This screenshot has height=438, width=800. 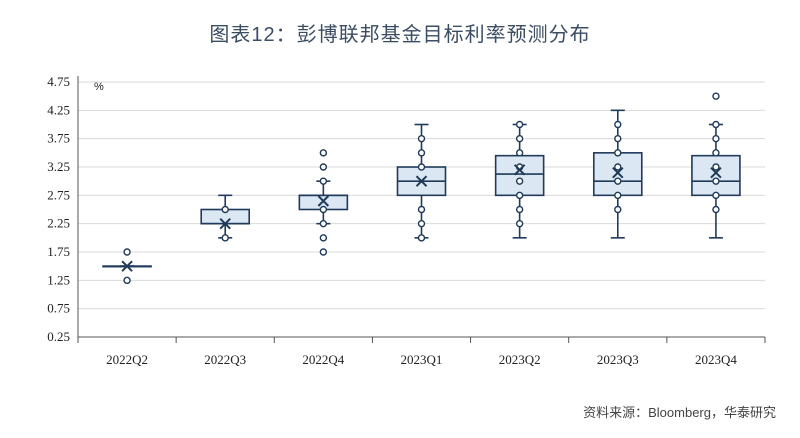 I want to click on y-tick-label: 1.25, so click(x=58, y=279).